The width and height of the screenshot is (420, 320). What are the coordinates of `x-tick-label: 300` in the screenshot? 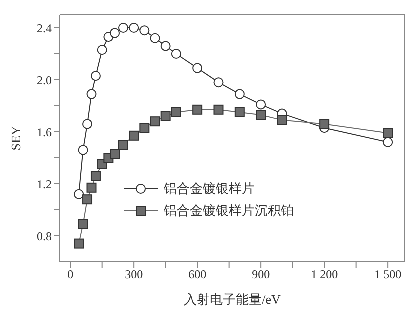 It's located at (134, 275).